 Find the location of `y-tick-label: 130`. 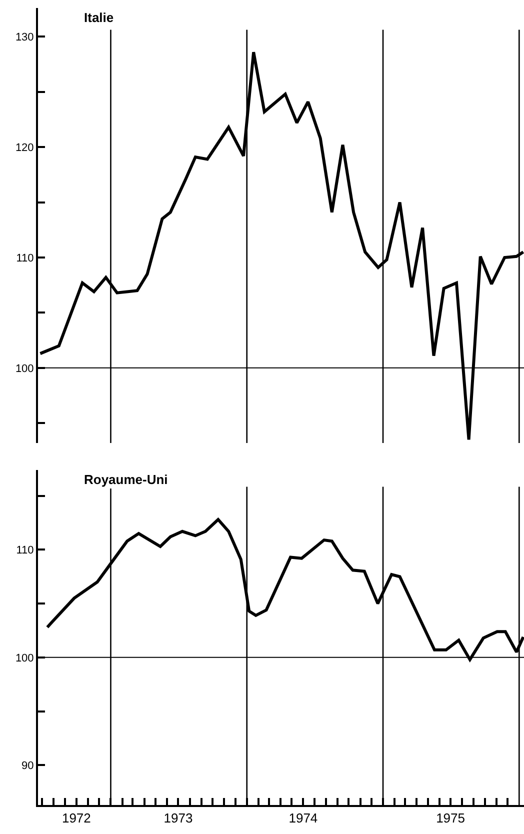

y-tick-label: 130 is located at coordinates (24, 38).